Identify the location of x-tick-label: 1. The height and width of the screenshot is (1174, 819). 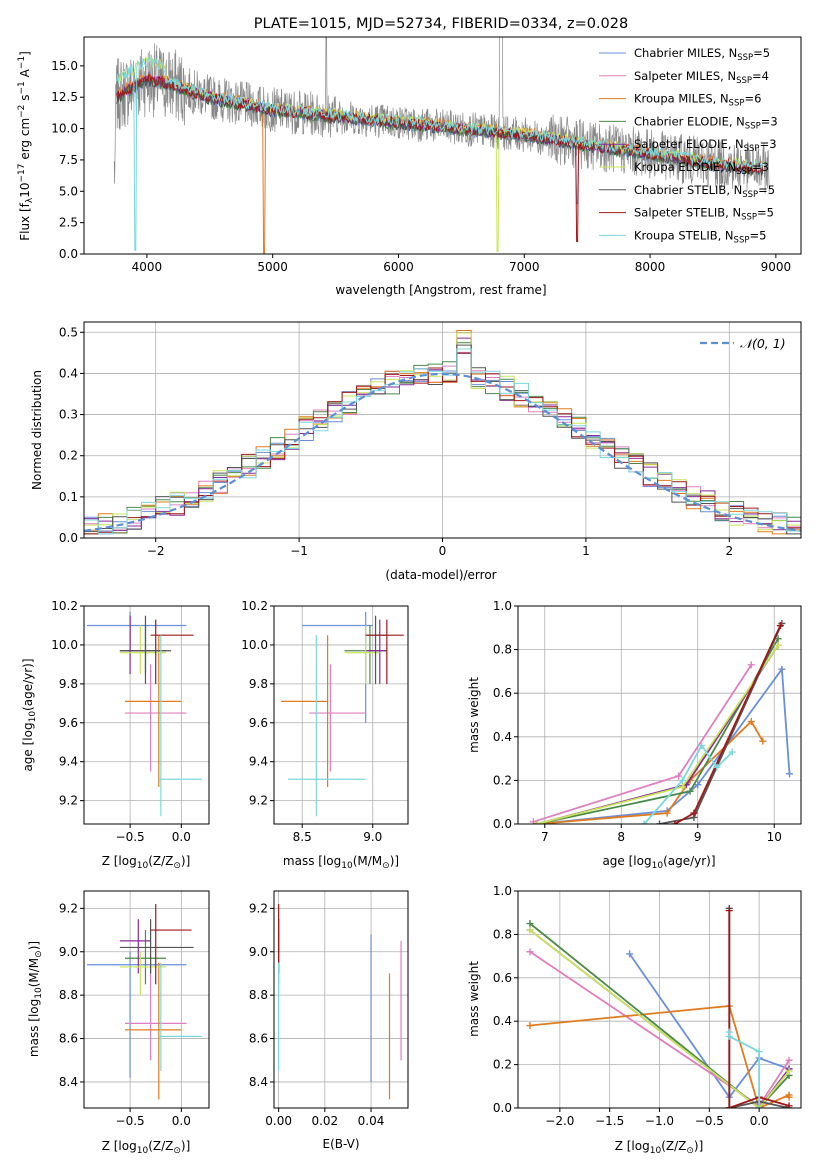
(586, 551).